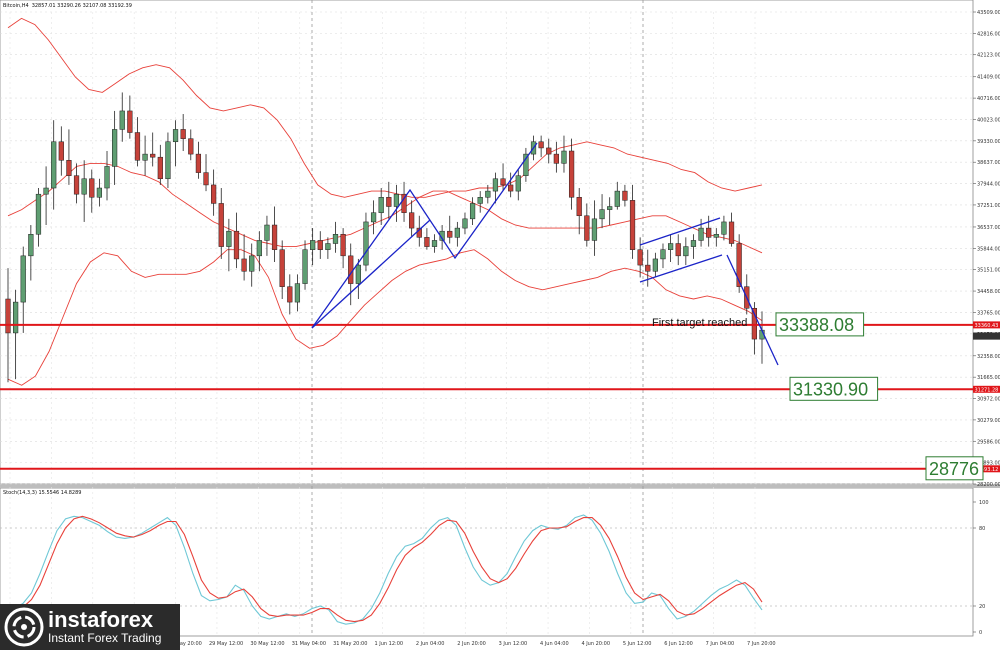 The image size is (1000, 650). What do you see at coordinates (24, 627) in the screenshot?
I see `logo-mark-icon` at bounding box center [24, 627].